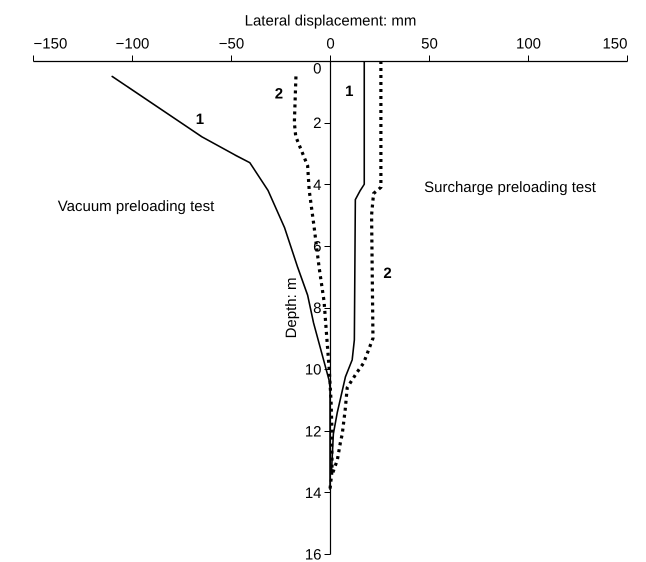 The image size is (646, 562). I want to click on y-tick-label: 0, so click(317, 69).